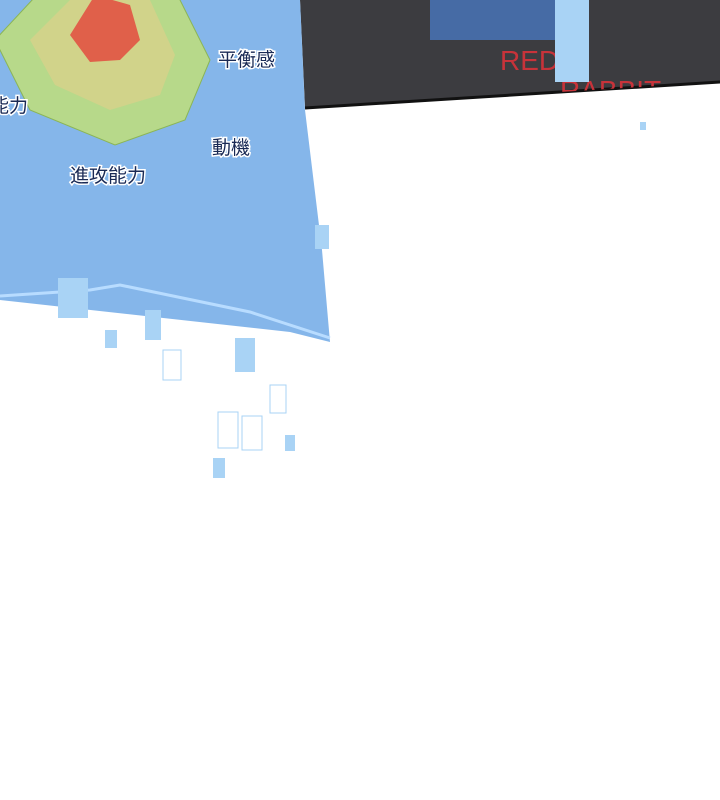 This screenshot has width=720, height=800. Describe the element at coordinates (495, 20) in the screenshot. I see `sign-glow` at that location.